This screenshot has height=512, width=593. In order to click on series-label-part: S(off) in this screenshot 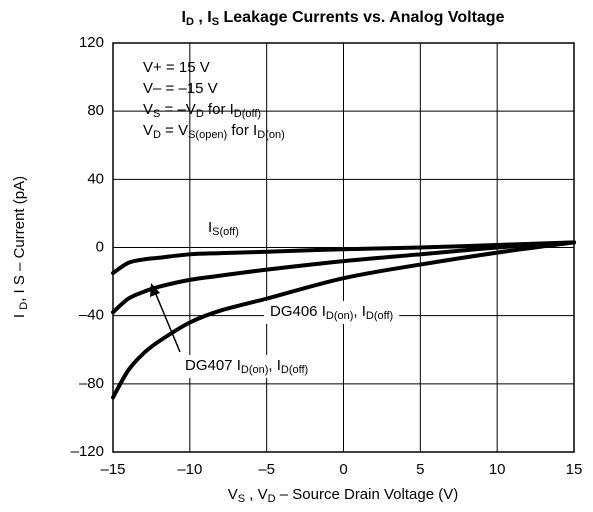, I will do `click(225, 232)`.